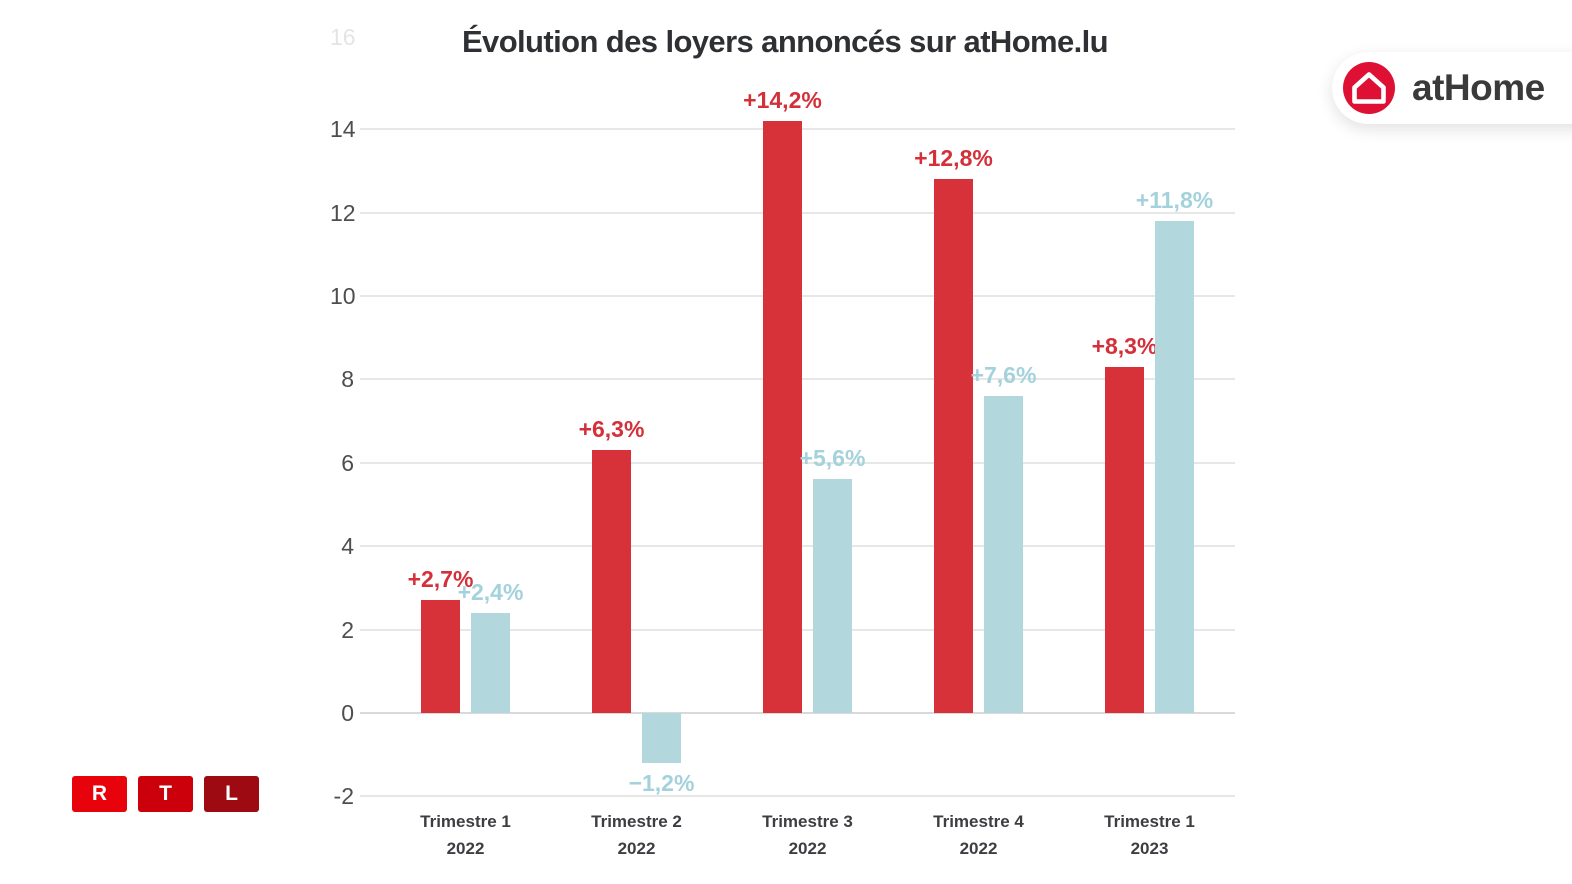 This screenshot has width=1572, height=884. I want to click on bar-value-label-serie-rouge-1: +2,7%, so click(440, 579).